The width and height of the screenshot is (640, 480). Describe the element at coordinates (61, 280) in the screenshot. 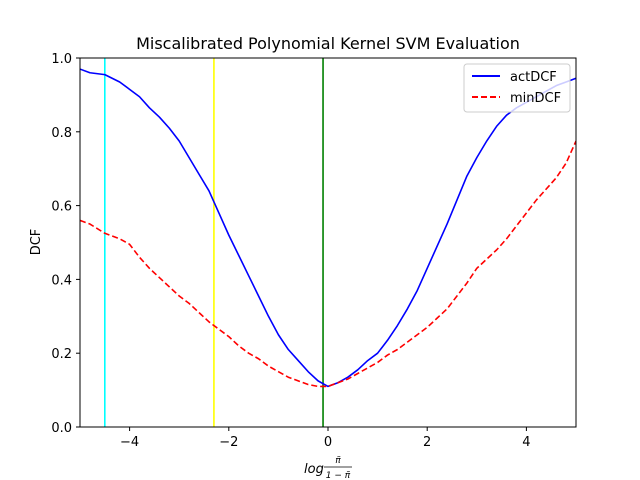

I see `y-tick-label: 0.4` at that location.